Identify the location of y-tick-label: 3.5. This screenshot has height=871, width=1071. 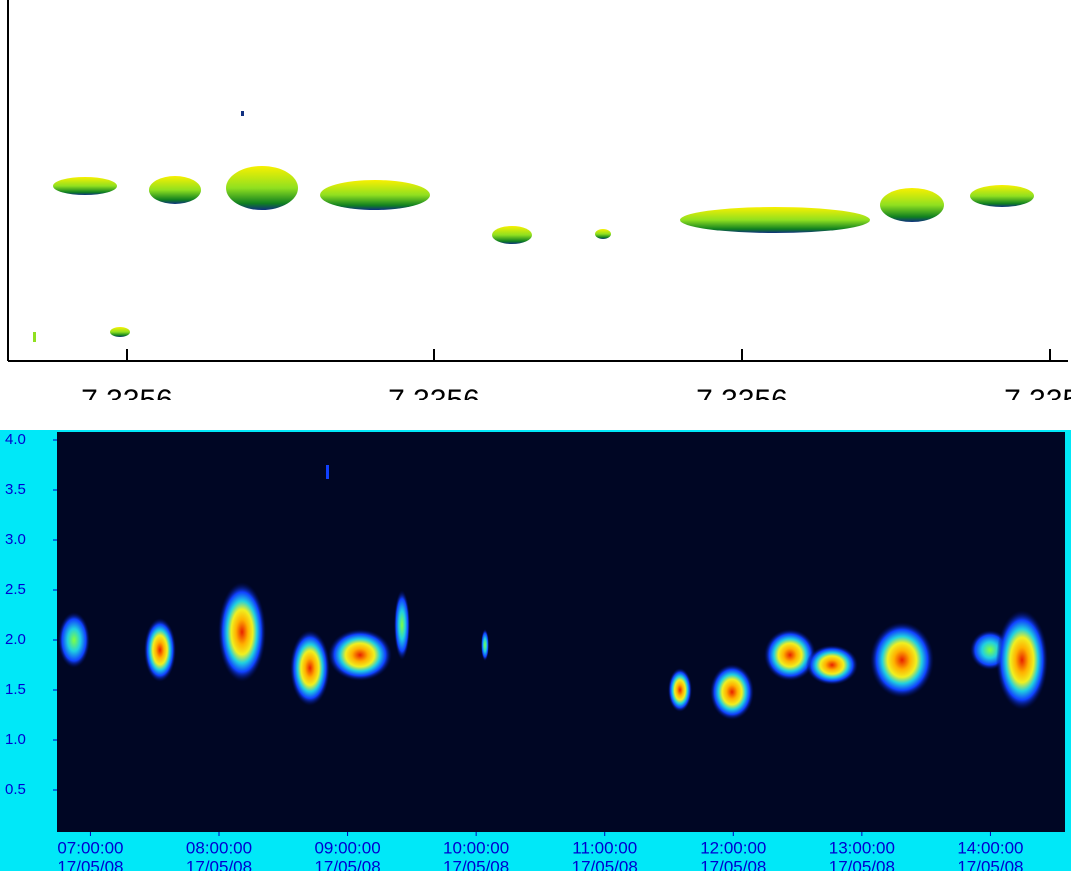
(15, 489).